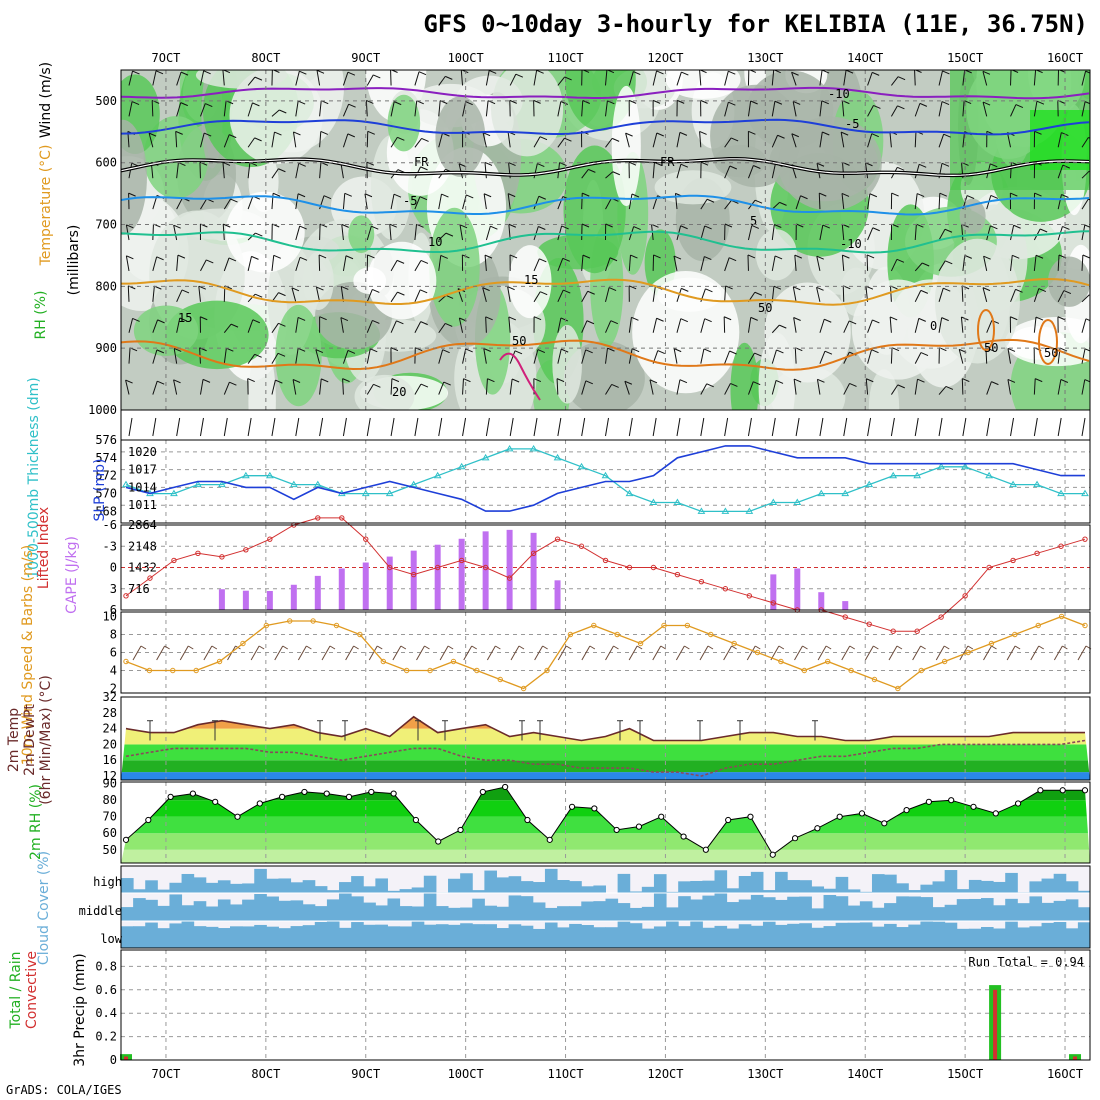  Describe the element at coordinates (365, 58) in the screenshot. I see `date-label-top: 9OCT` at that location.